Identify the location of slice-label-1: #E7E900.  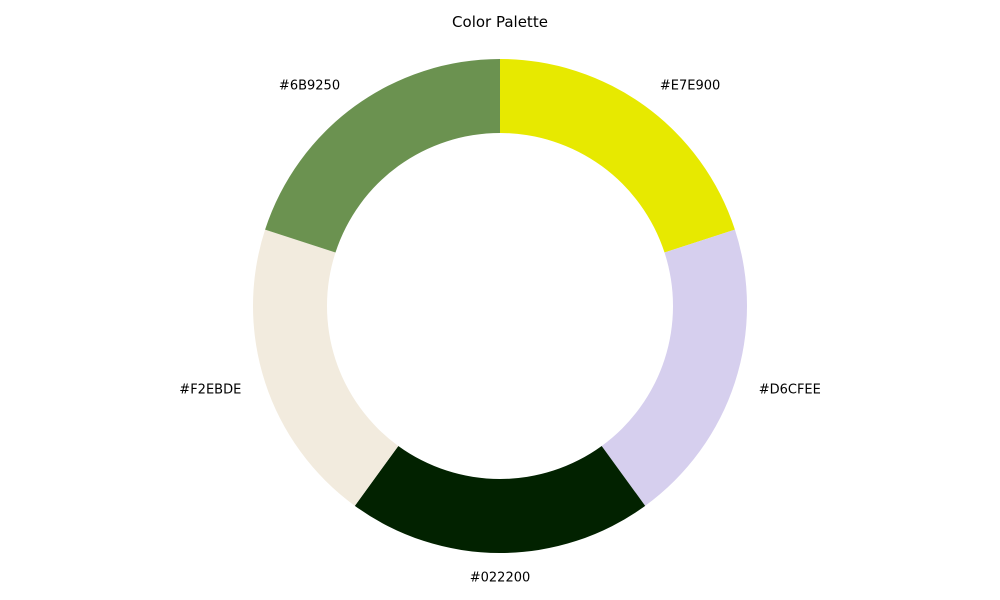
(690, 85).